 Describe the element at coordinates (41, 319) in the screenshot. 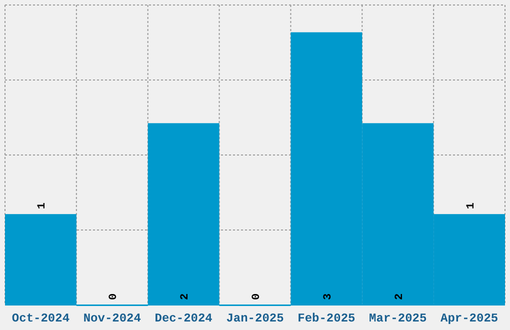

I see `x-tick-label: Oct-2024` at that location.